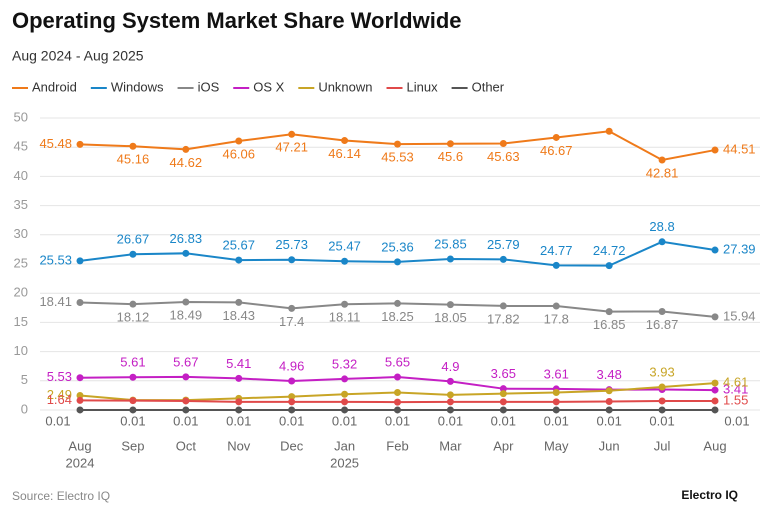 The image size is (768, 521). What do you see at coordinates (21, 146) in the screenshot?
I see `y-tick-label: 45` at bounding box center [21, 146].